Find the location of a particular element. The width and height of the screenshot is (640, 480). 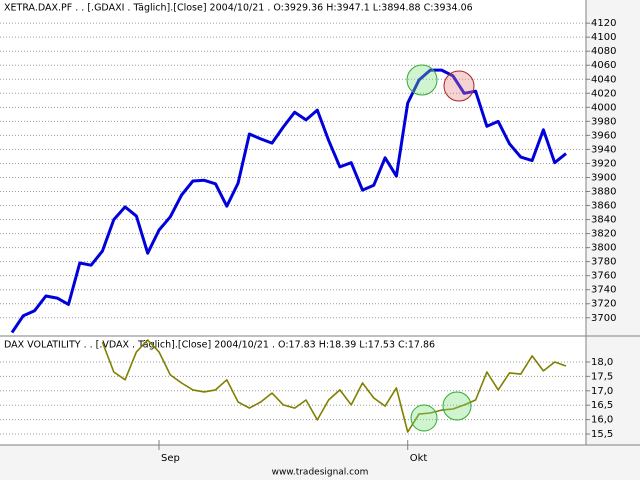

y-tick-label: 3720 is located at coordinates (603, 304).